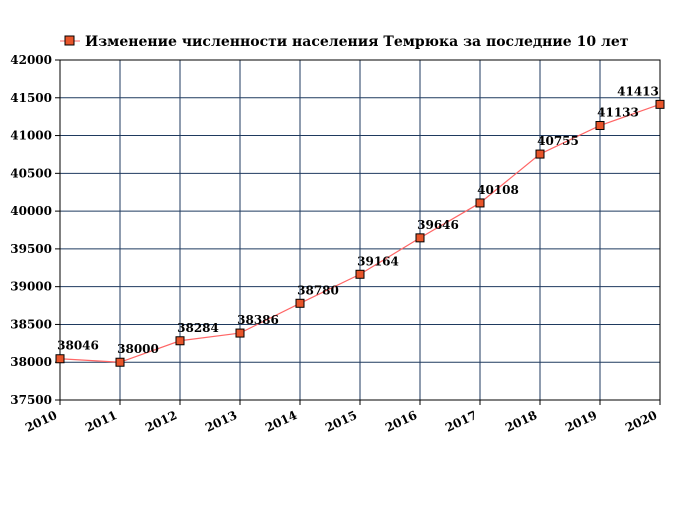  What do you see at coordinates (258, 320) in the screenshot?
I see `data-label: 38386` at bounding box center [258, 320].